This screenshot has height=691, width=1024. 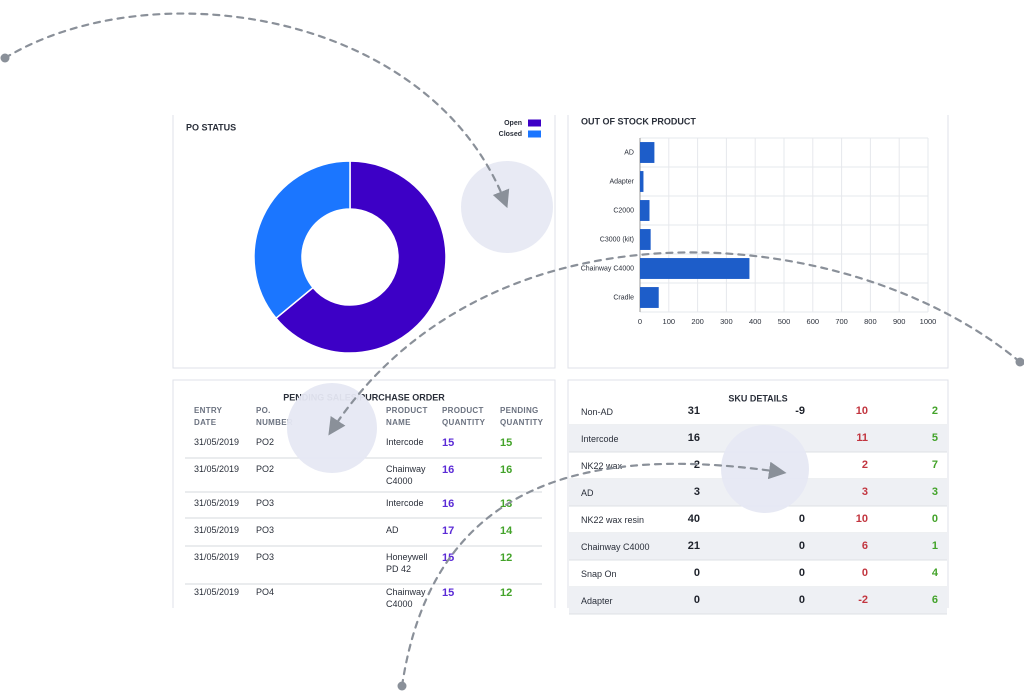 What do you see at coordinates (623, 210) in the screenshot?
I see `y-tick-label: C2000` at bounding box center [623, 210].